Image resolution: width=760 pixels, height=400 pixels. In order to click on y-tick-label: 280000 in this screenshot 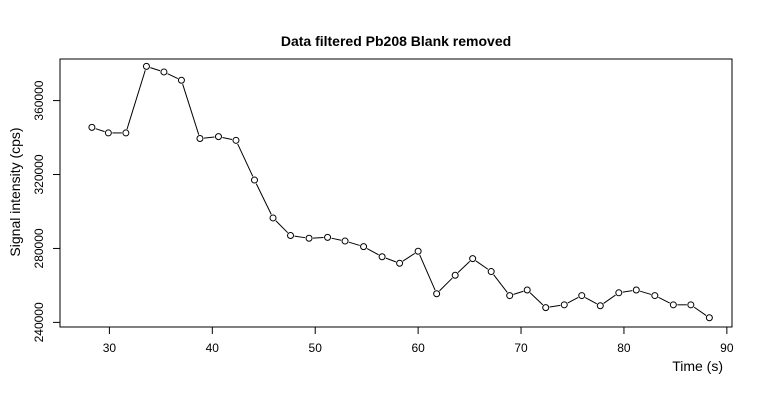, I will do `click(39, 248)`.